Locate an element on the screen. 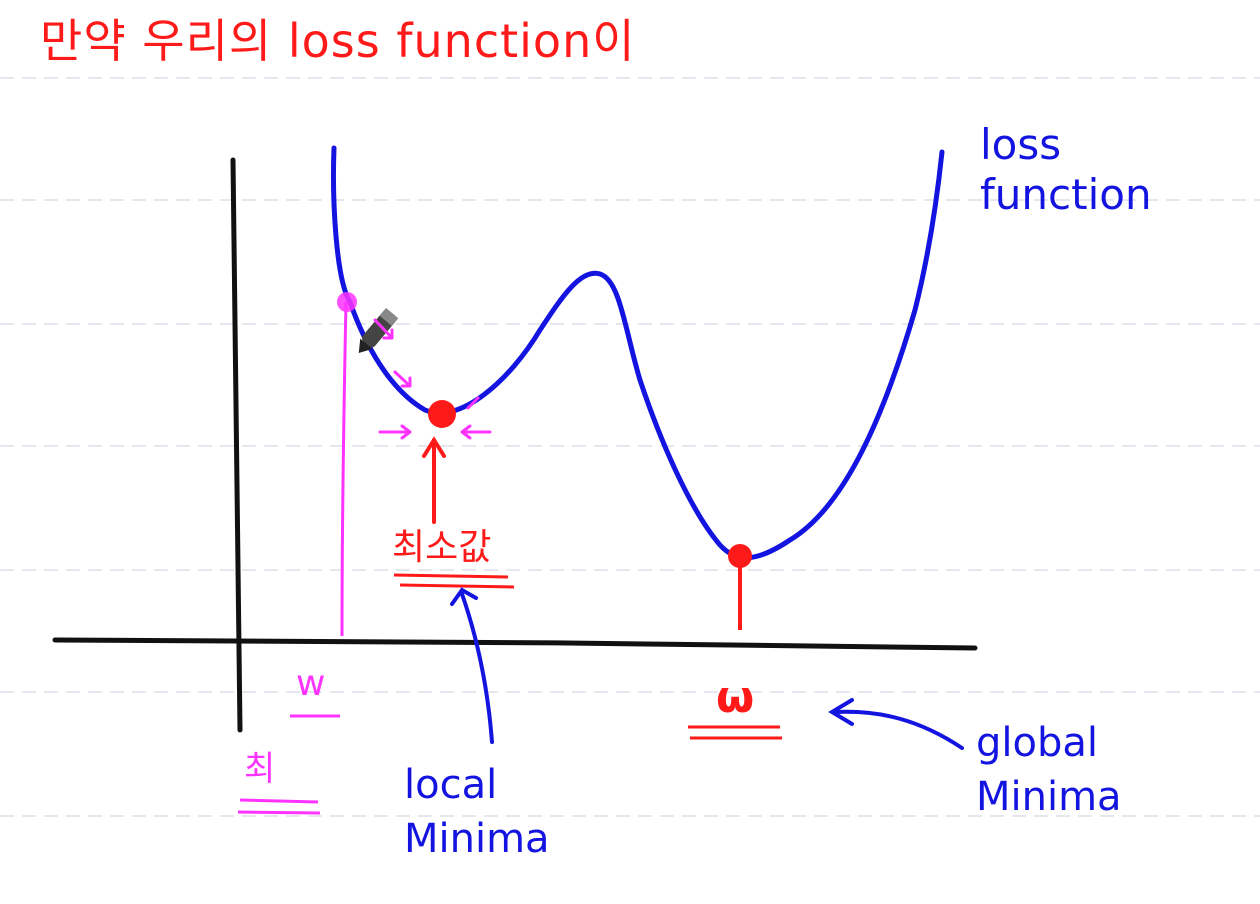 The height and width of the screenshot is (904, 1260). loss-function-label: loss function is located at coordinates (1066, 170).